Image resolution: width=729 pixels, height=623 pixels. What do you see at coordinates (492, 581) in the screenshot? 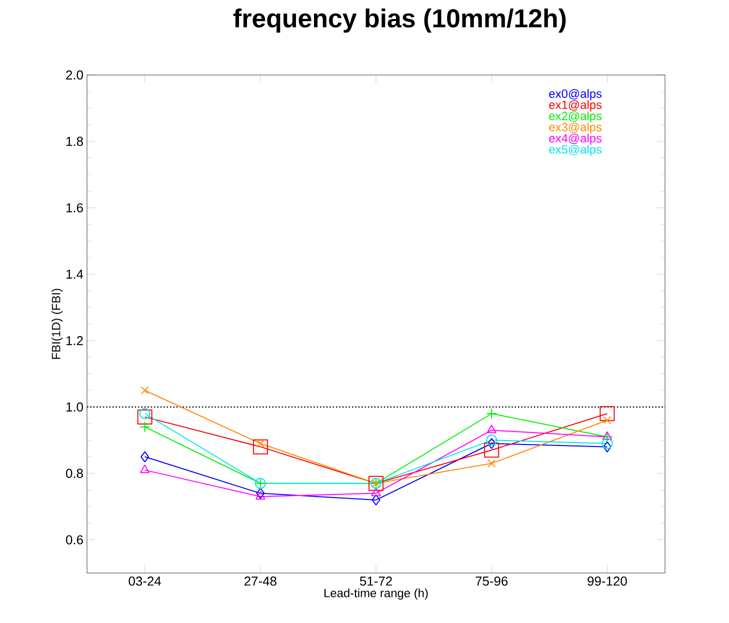
I see `x-tick-label: 75-96` at bounding box center [492, 581].